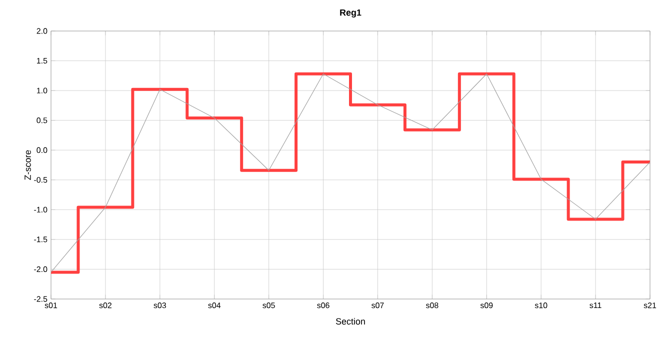  I want to click on y-axis-title: Z-score, so click(27, 165).